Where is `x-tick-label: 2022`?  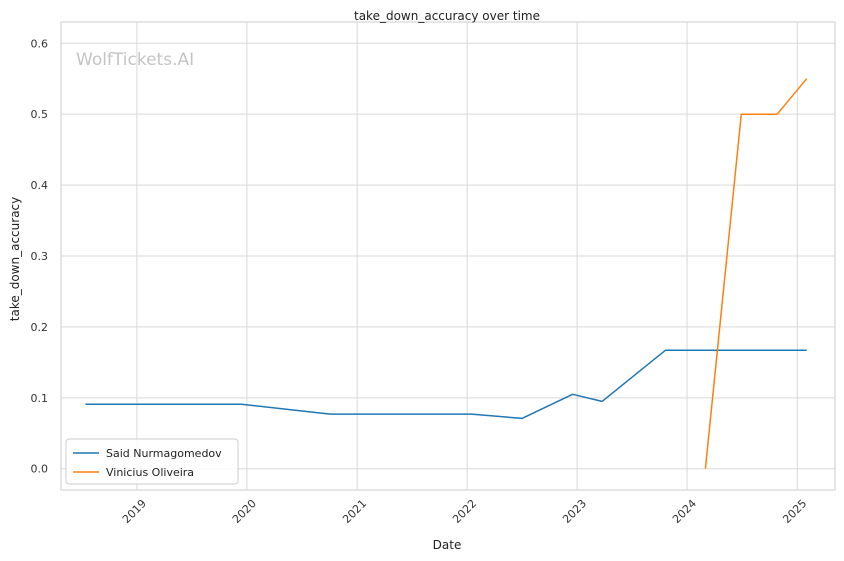
x-tick-label: 2022 is located at coordinates (464, 511).